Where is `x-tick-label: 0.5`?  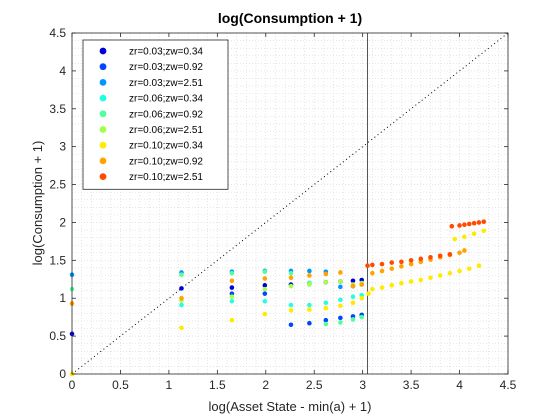
x-tick-label: 0.5 is located at coordinates (120, 385).